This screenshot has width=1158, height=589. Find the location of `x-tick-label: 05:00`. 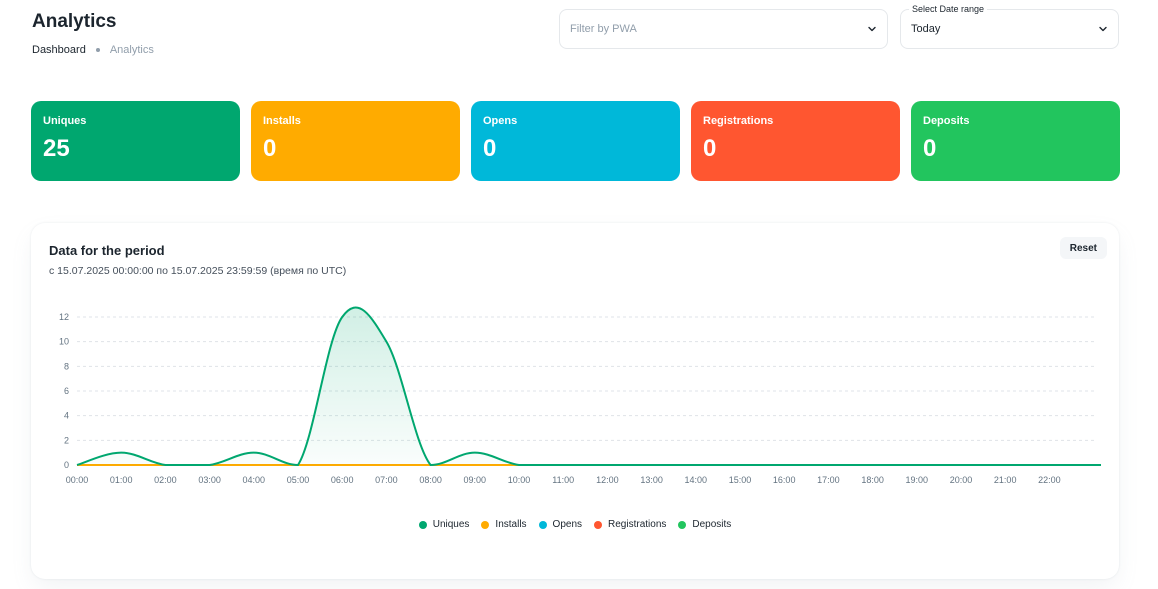

x-tick-label: 05:00 is located at coordinates (298, 480).